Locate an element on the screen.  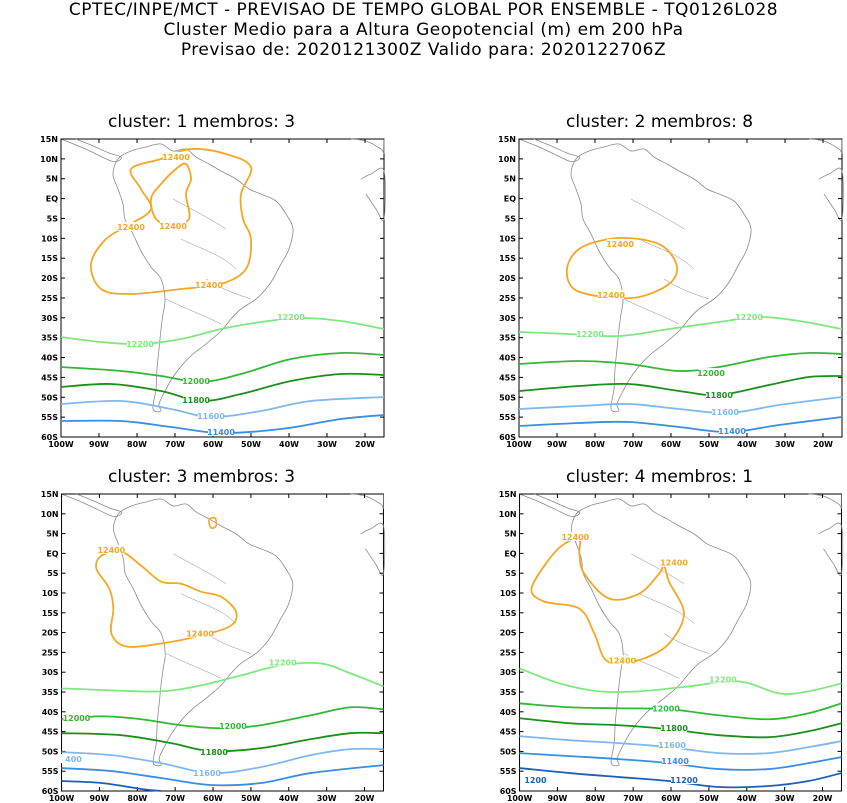
contour-12400-small is located at coordinates (213, 523).